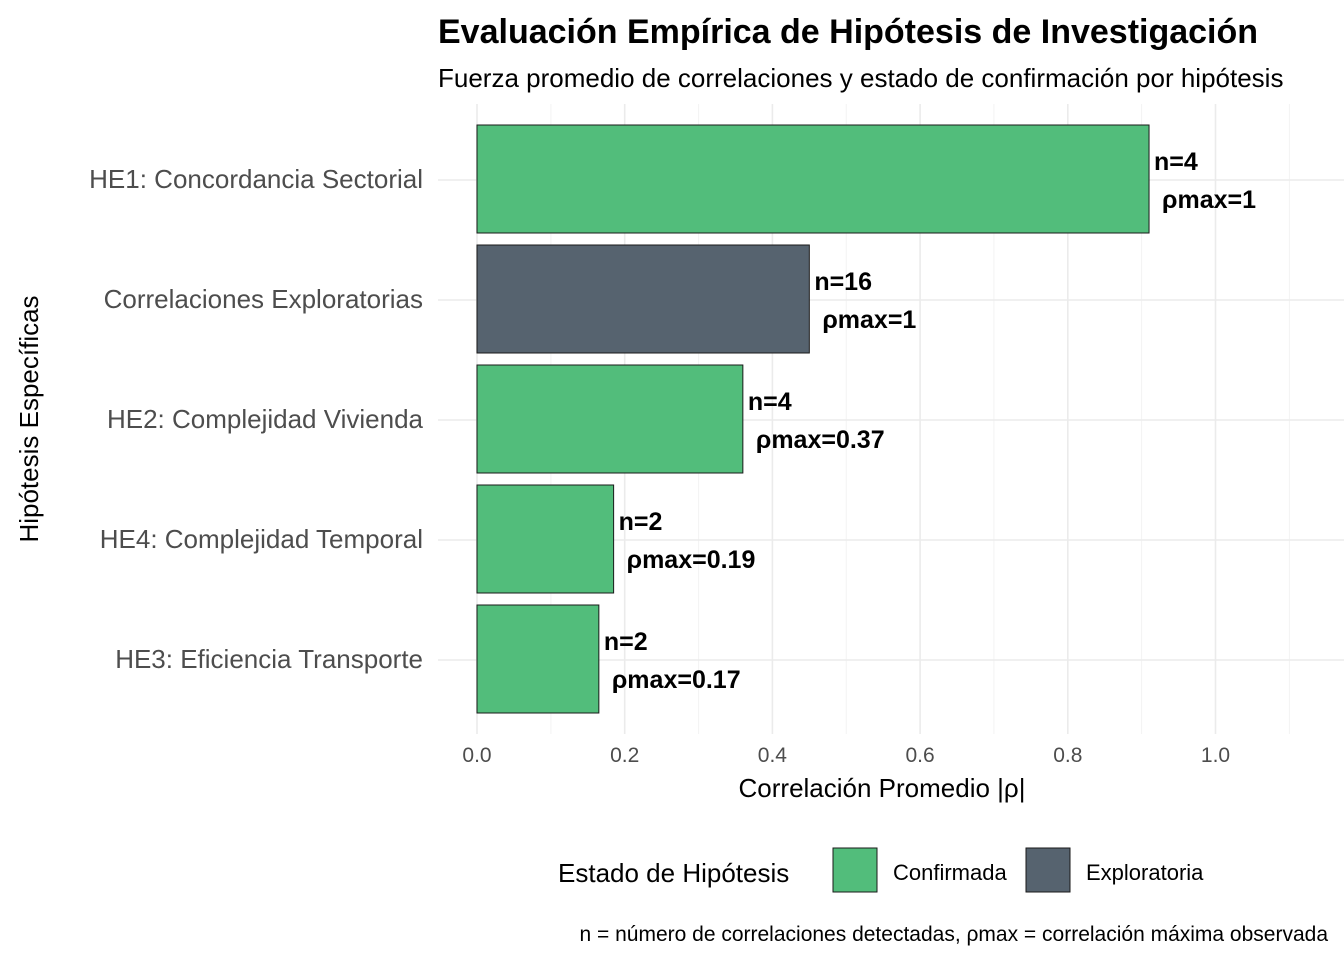 This screenshot has width=1344, height=965. I want to click on bar-label-n: n=16, so click(843, 282).